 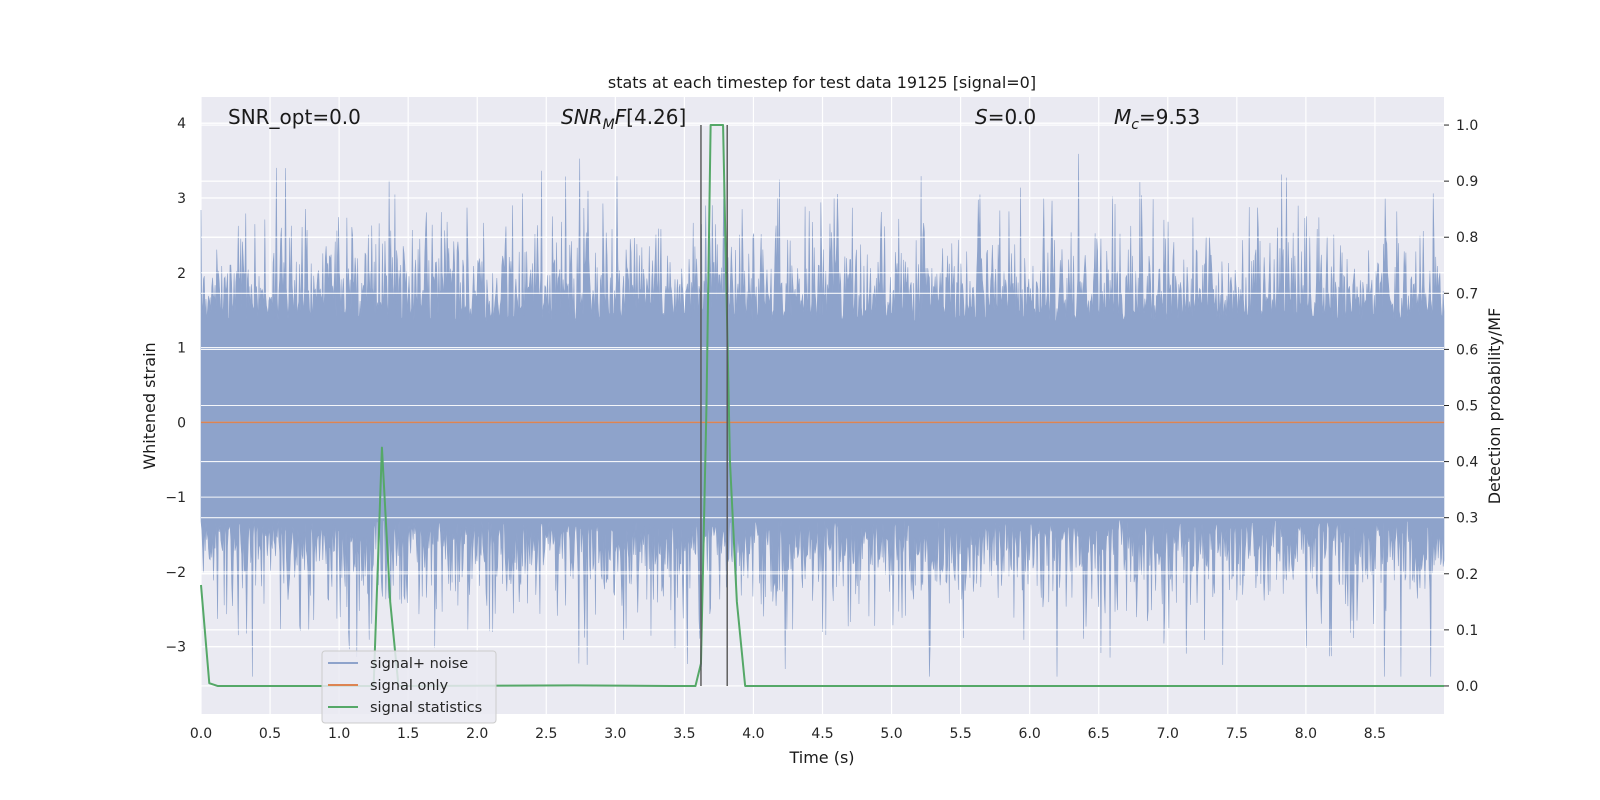 I want to click on x-tick-label: 3.0, so click(x=615, y=734).